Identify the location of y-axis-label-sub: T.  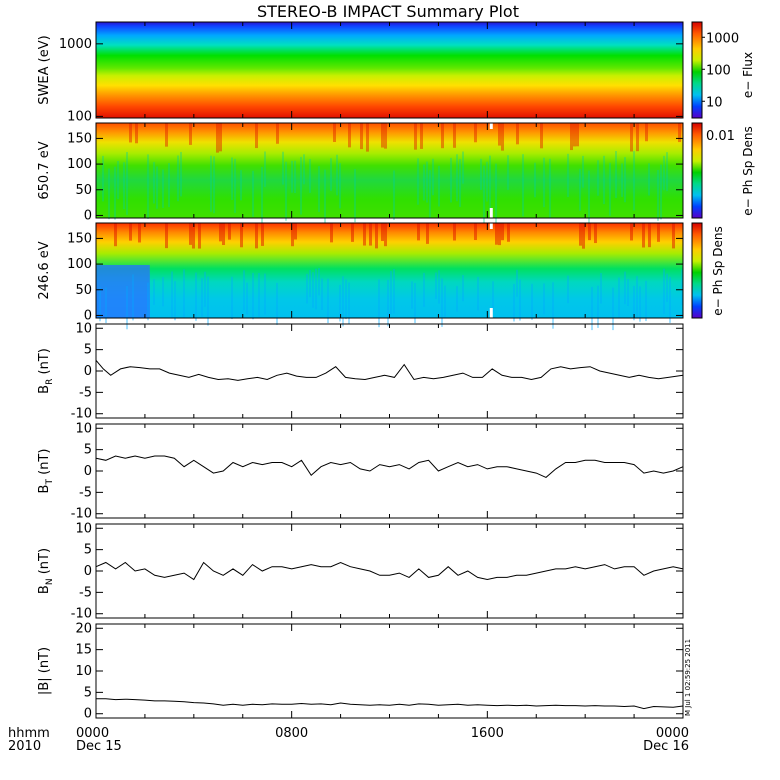
(50, 482).